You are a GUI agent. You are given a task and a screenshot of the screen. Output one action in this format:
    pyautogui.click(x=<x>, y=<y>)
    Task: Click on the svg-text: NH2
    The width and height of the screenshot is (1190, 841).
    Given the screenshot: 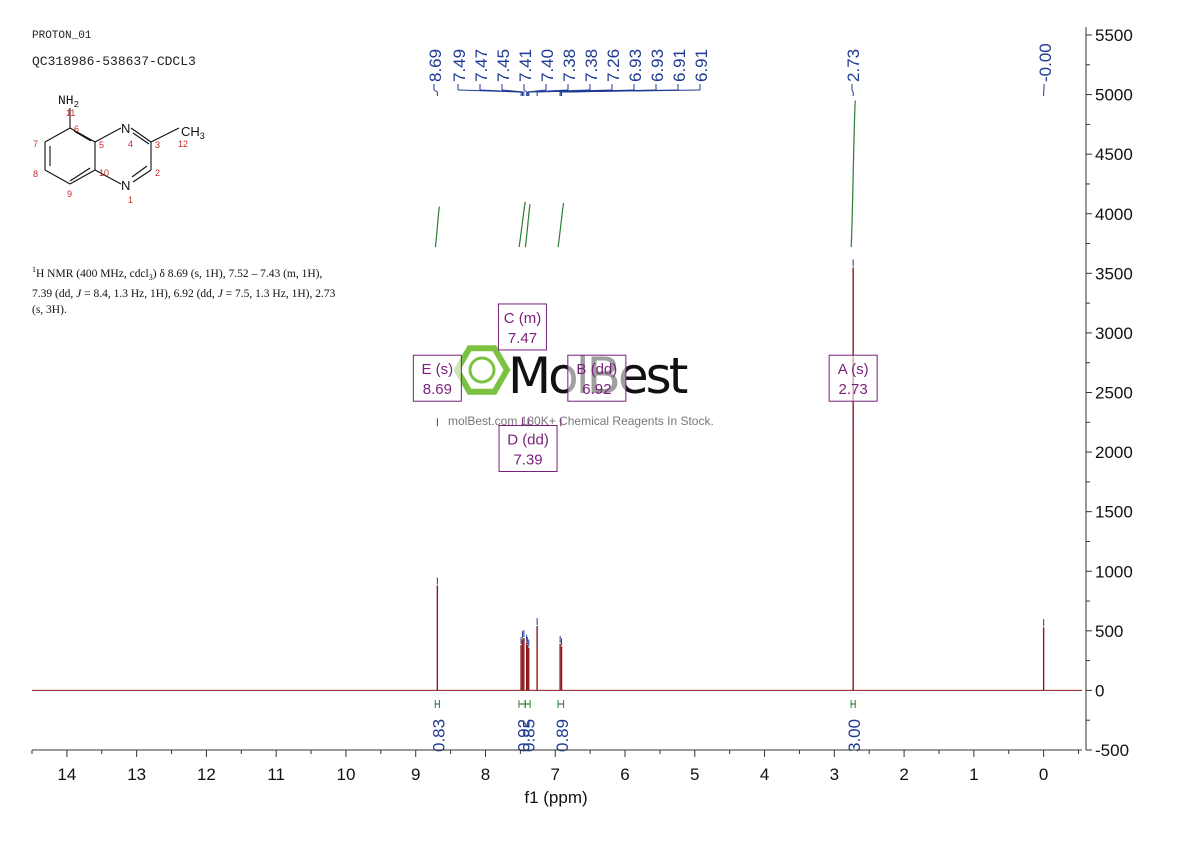 What is the action you would take?
    pyautogui.click(x=68, y=101)
    